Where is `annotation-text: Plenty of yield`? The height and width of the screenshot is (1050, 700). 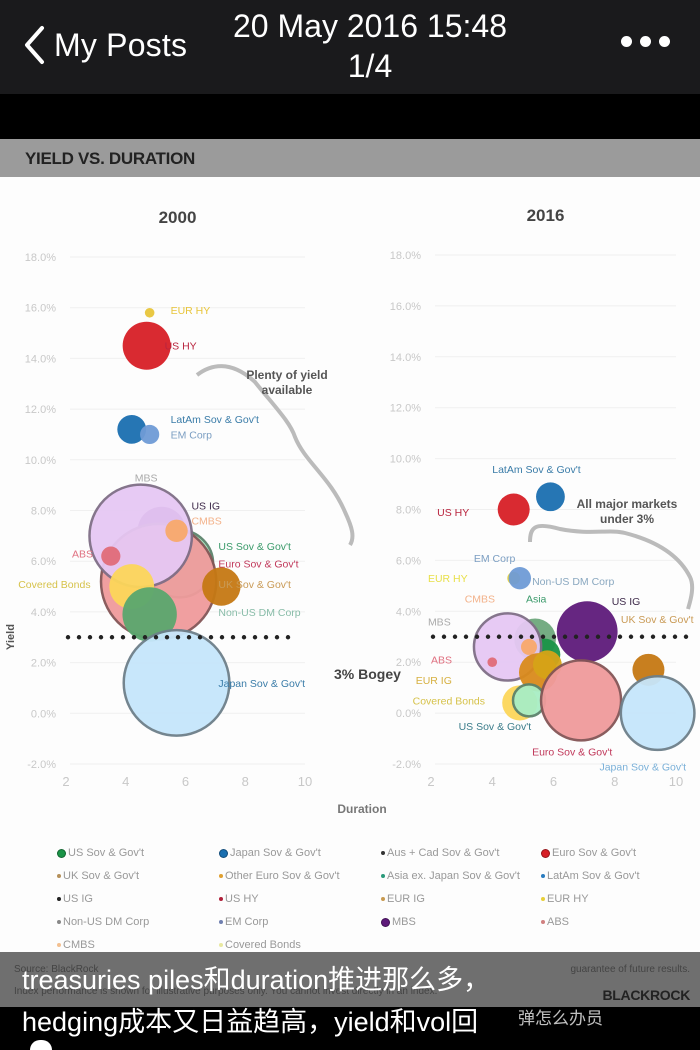 annotation-text: Plenty of yield is located at coordinates (286, 375).